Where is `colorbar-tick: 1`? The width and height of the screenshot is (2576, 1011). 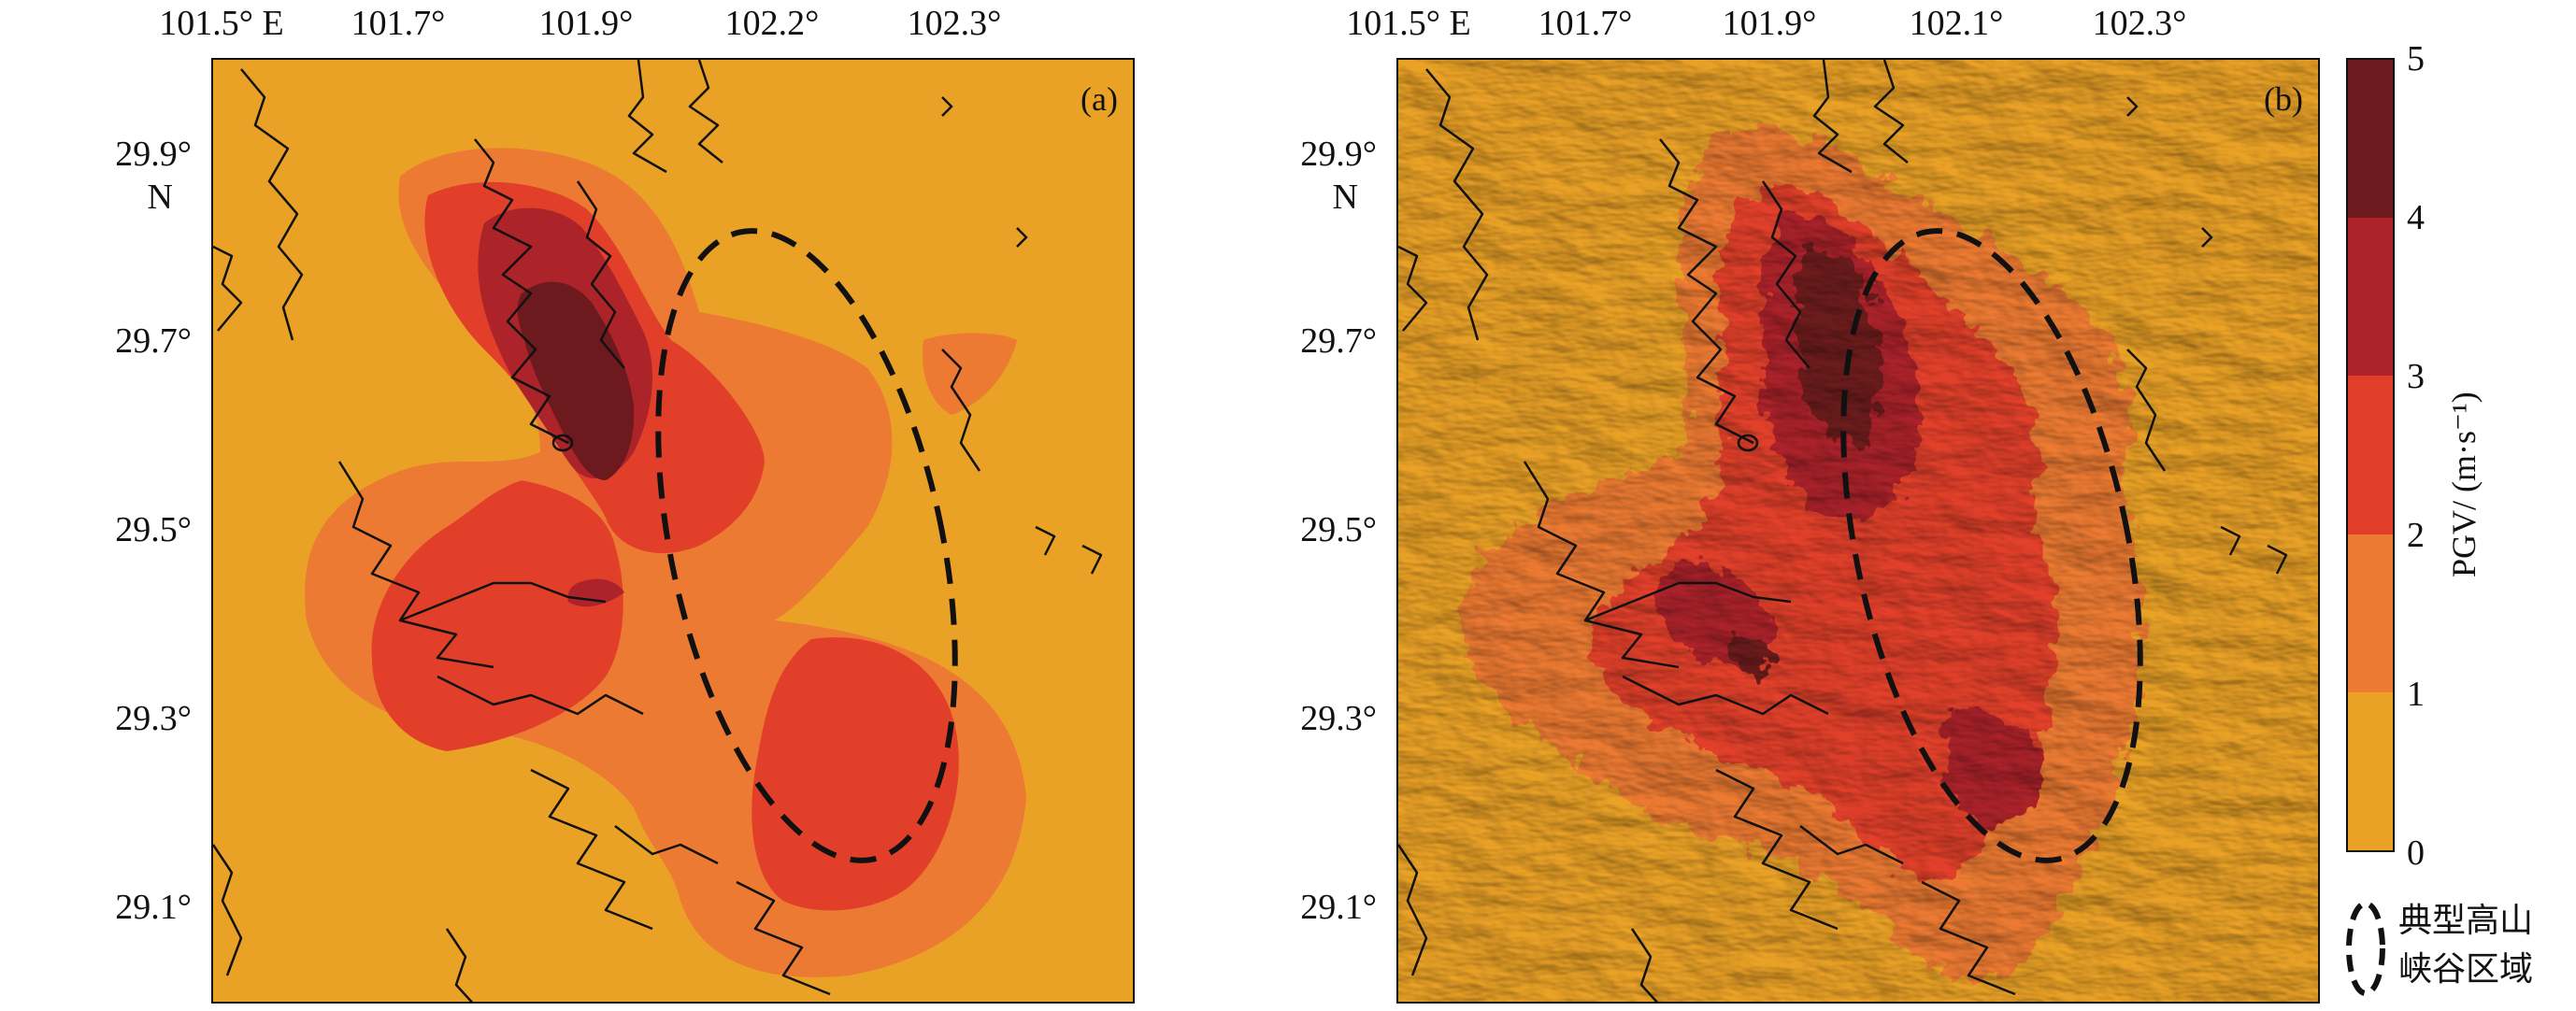 colorbar-tick: 1 is located at coordinates (2416, 694).